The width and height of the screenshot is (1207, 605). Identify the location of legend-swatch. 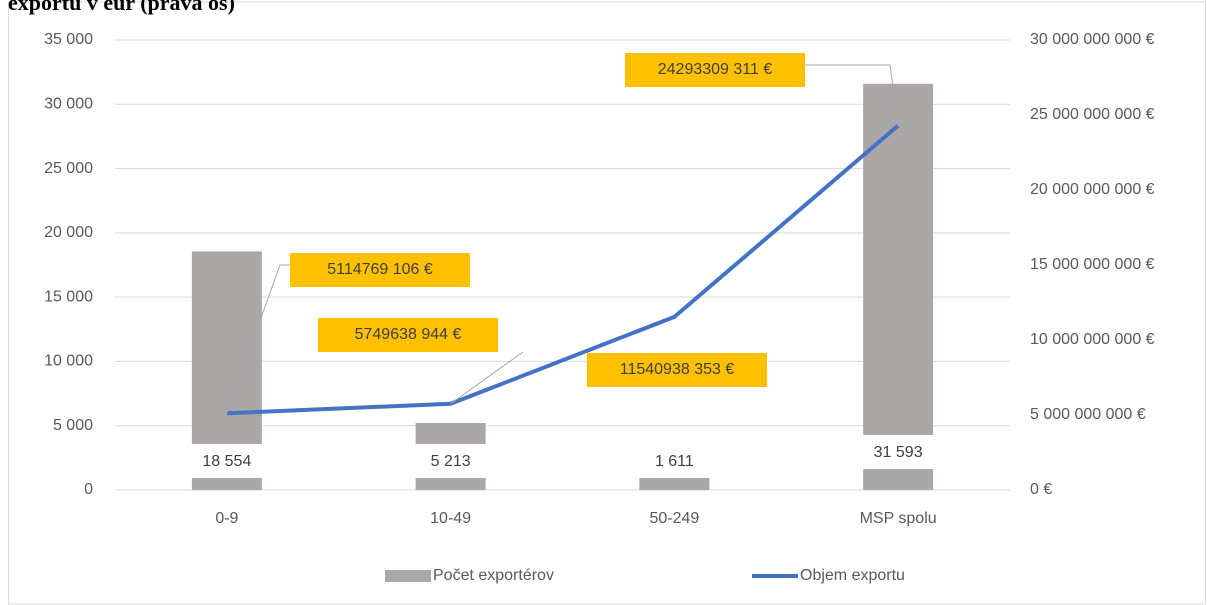
(408, 576).